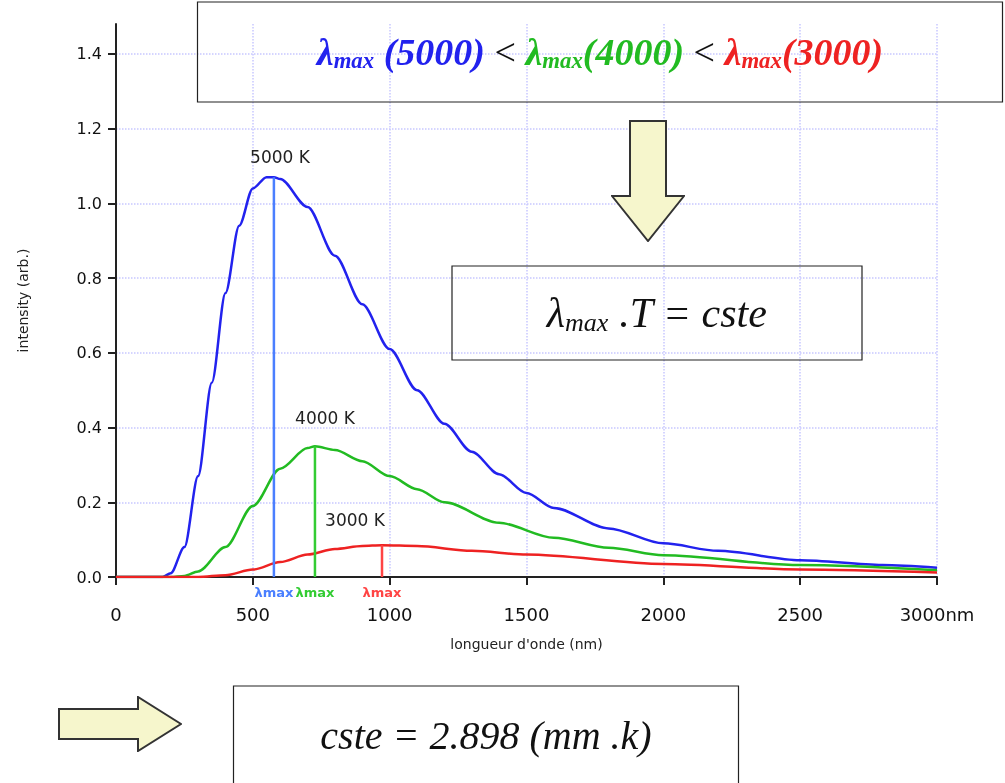 The width and height of the screenshot is (1005, 783). What do you see at coordinates (280, 157) in the screenshot?
I see `annotation: 5000 K` at bounding box center [280, 157].